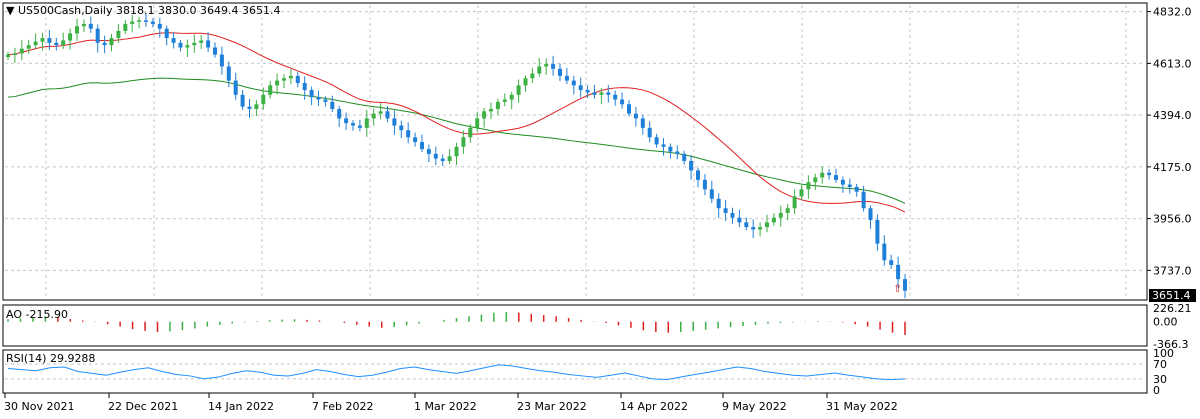  Describe the element at coordinates (1172, 308) in the screenshot. I see `ao-y-tick-label: 226.21` at that location.